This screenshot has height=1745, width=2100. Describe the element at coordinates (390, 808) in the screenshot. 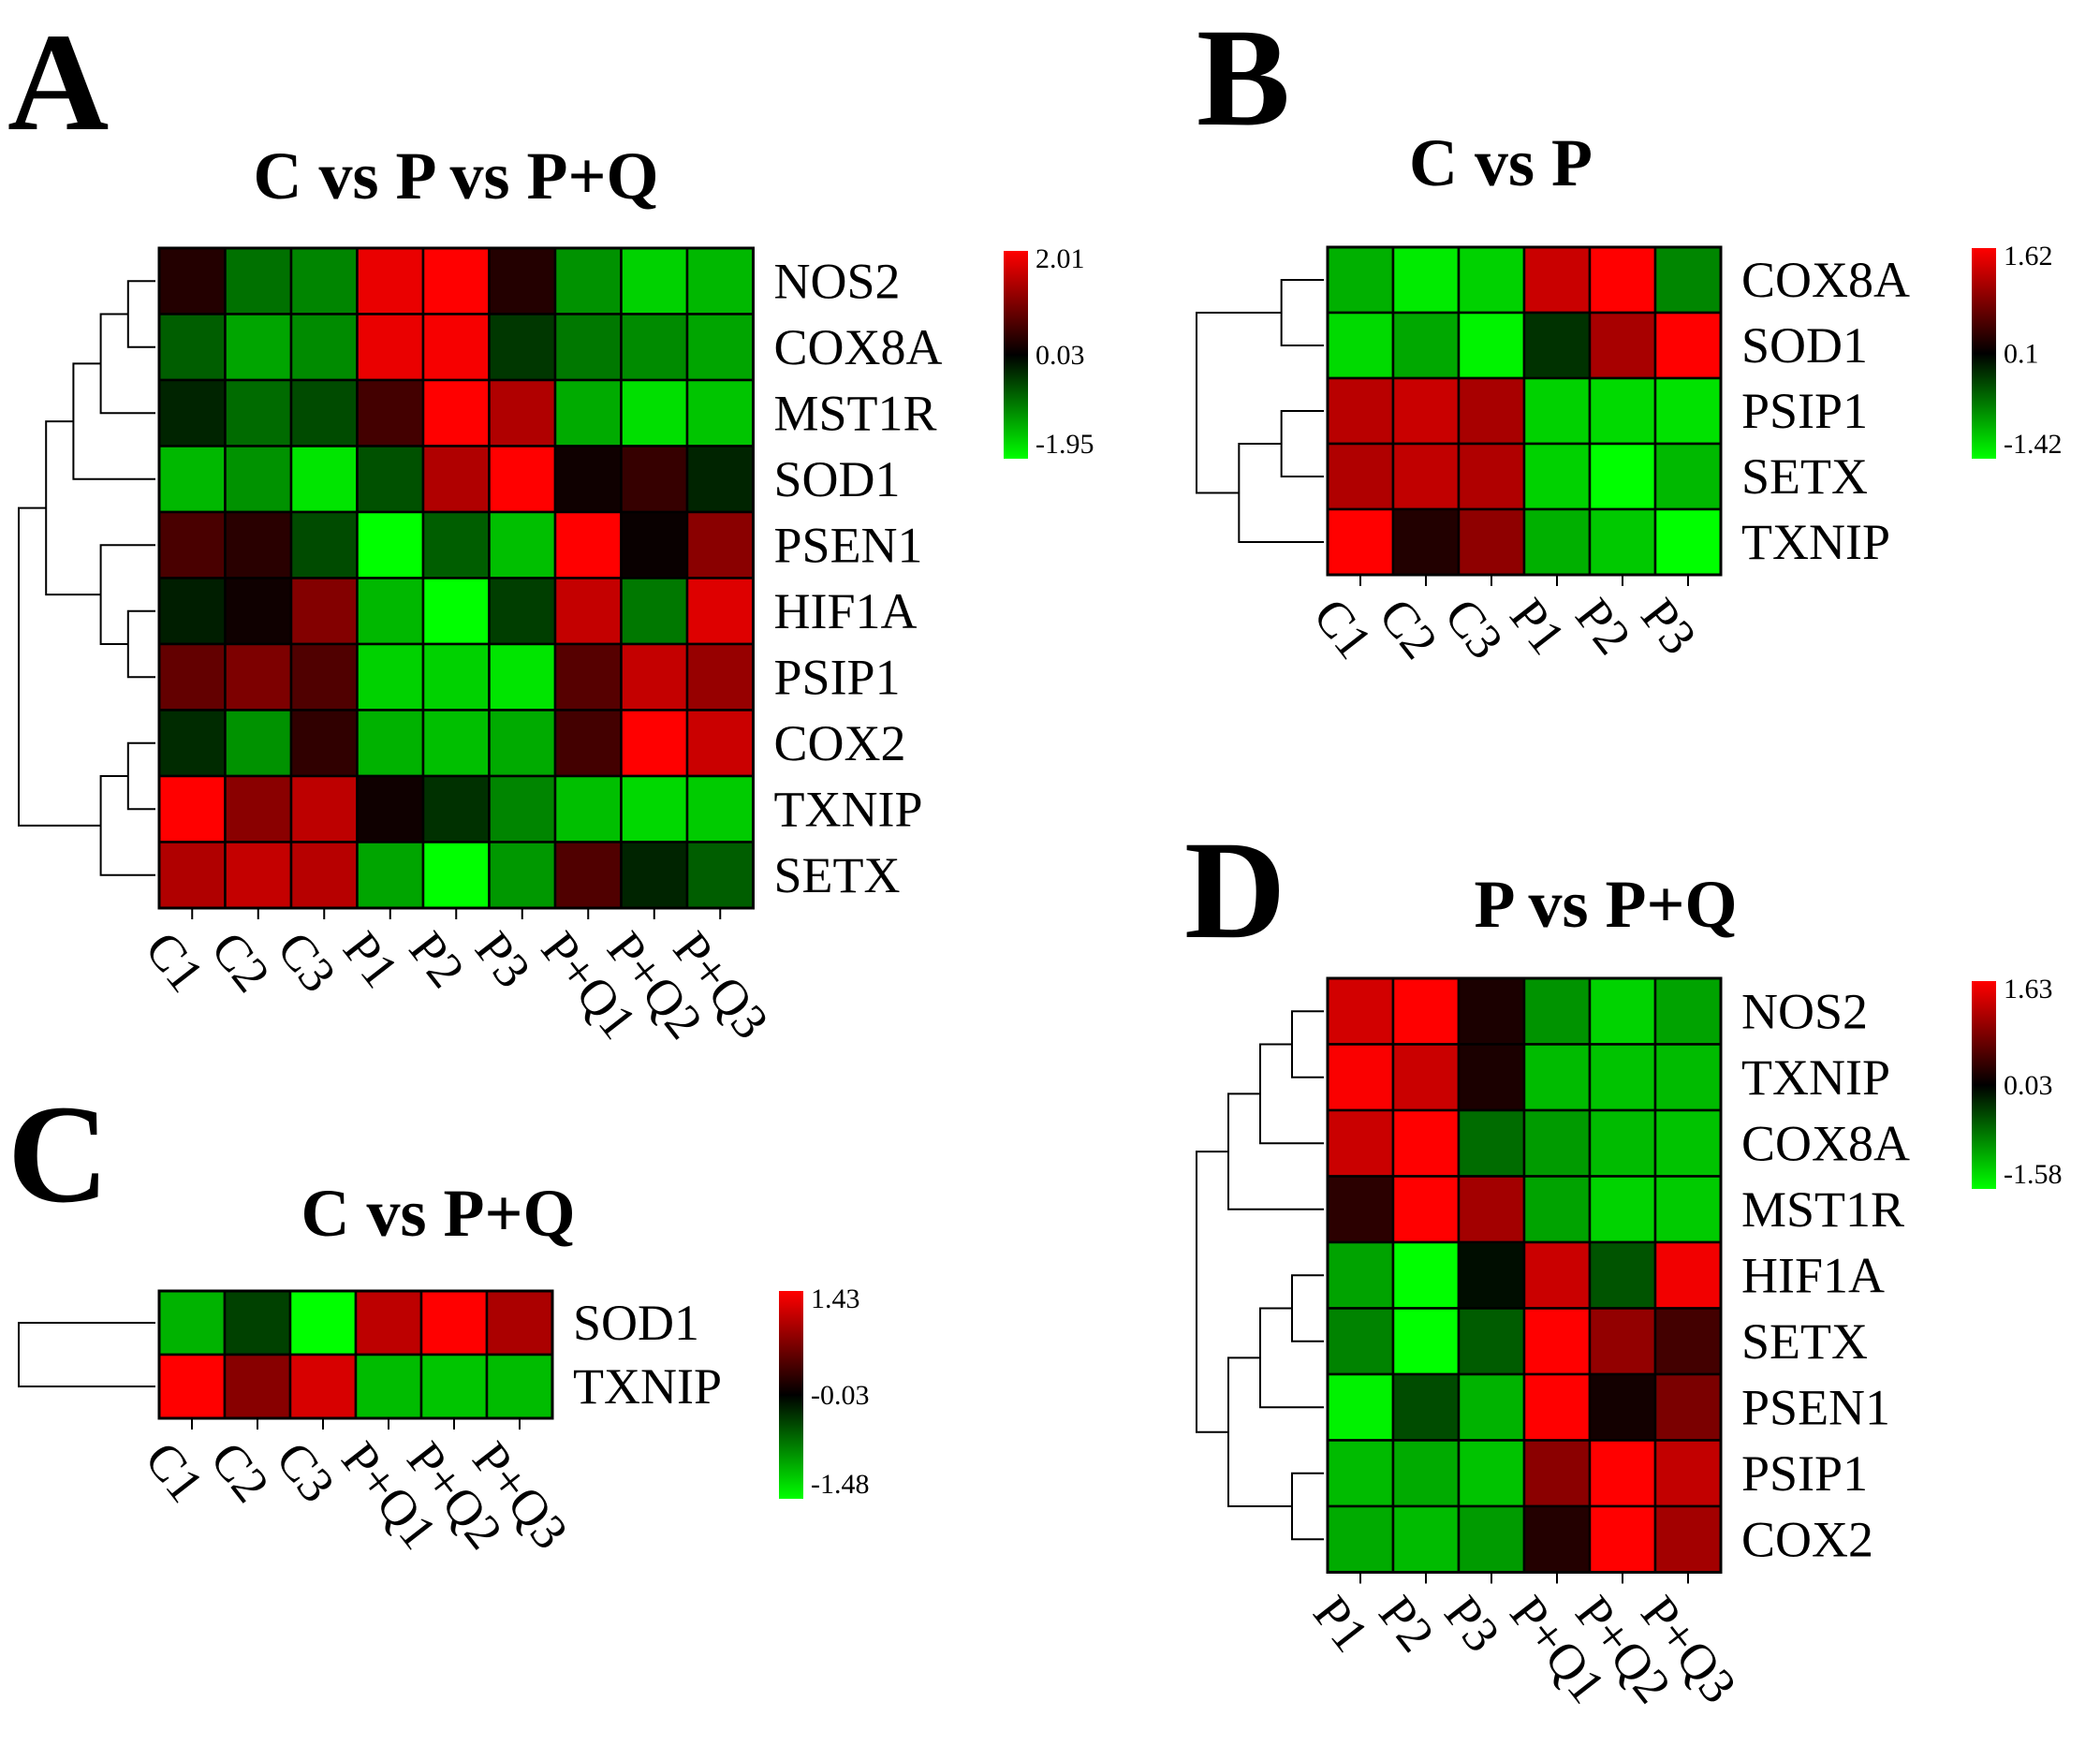

I see `heatmap-cell-a-txnip-p1` at that location.